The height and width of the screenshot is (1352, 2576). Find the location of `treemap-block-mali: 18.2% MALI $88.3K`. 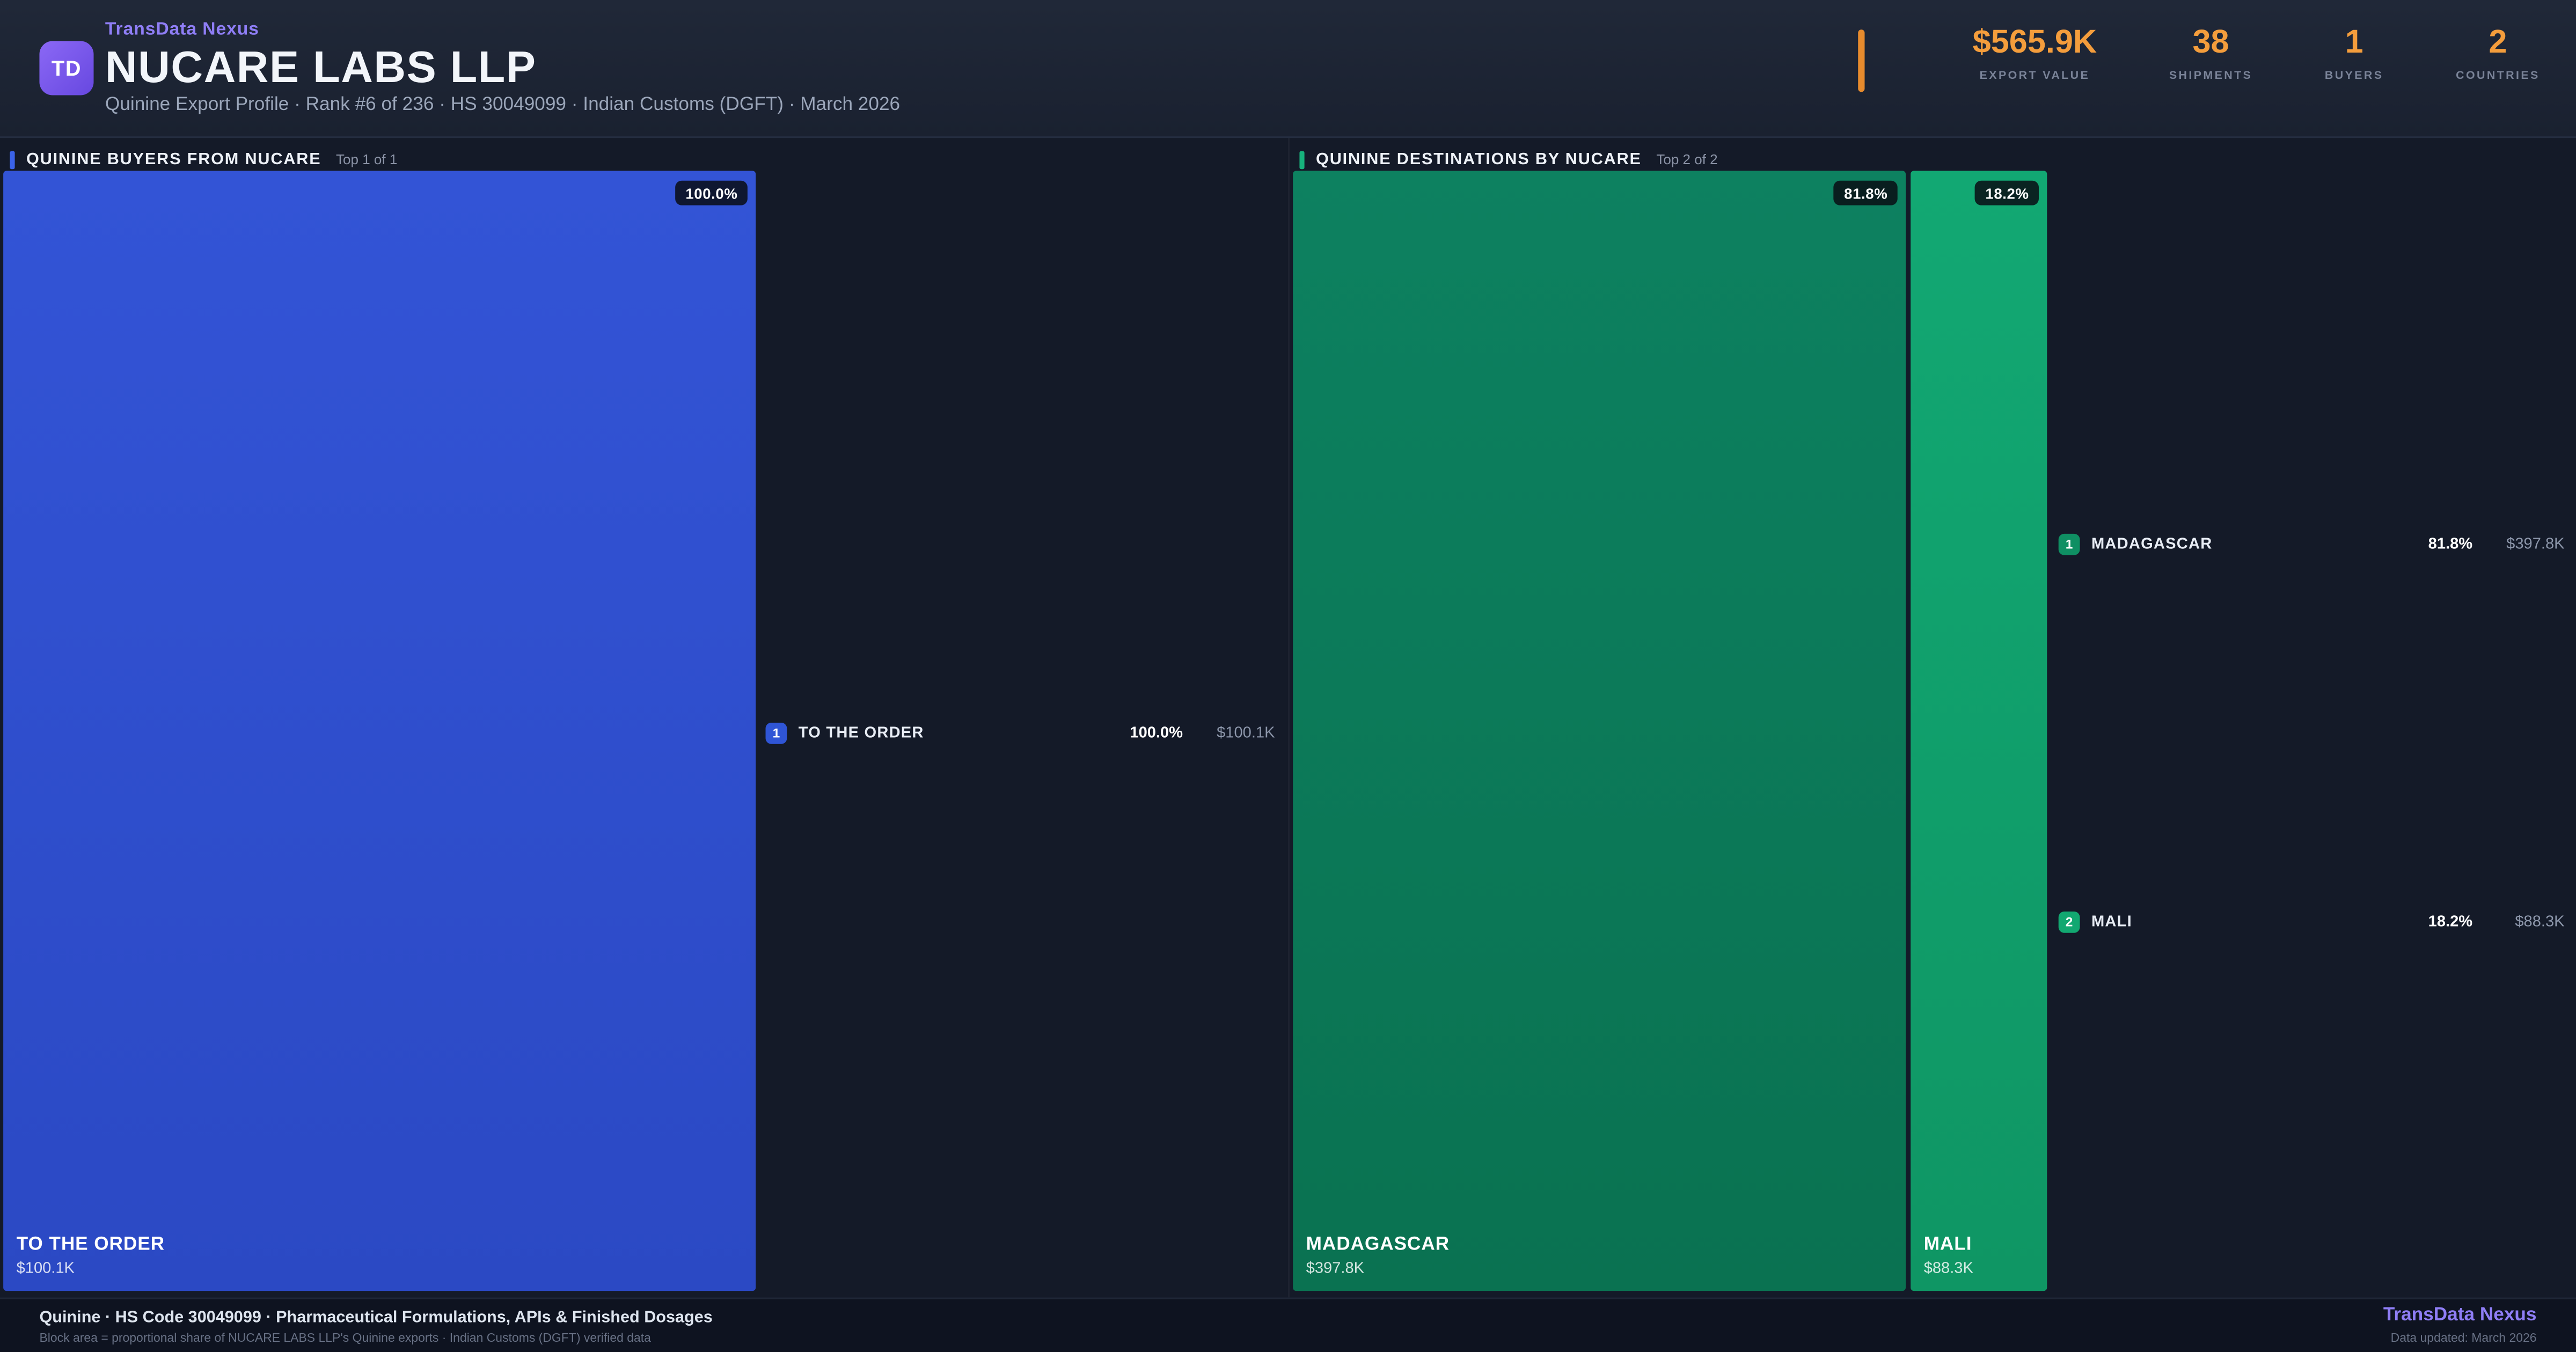

treemap-block-mali: 18.2% MALI $88.3K is located at coordinates (1979, 731).